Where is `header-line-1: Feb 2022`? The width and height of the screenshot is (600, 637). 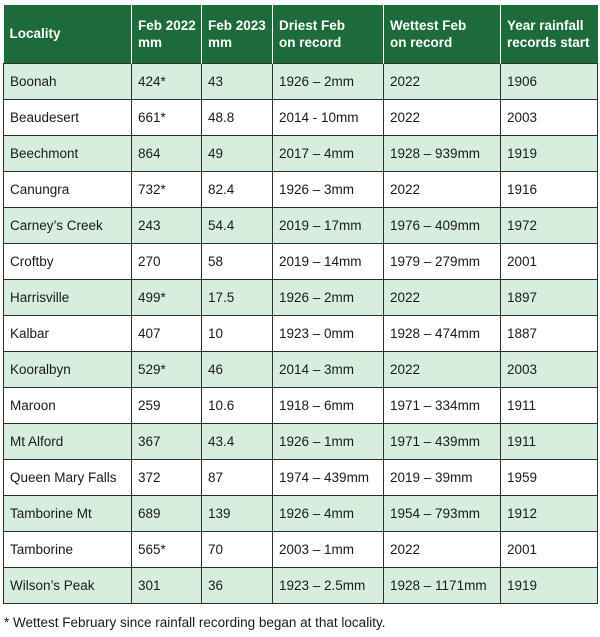 header-line-1: Feb 2022 is located at coordinates (167, 25).